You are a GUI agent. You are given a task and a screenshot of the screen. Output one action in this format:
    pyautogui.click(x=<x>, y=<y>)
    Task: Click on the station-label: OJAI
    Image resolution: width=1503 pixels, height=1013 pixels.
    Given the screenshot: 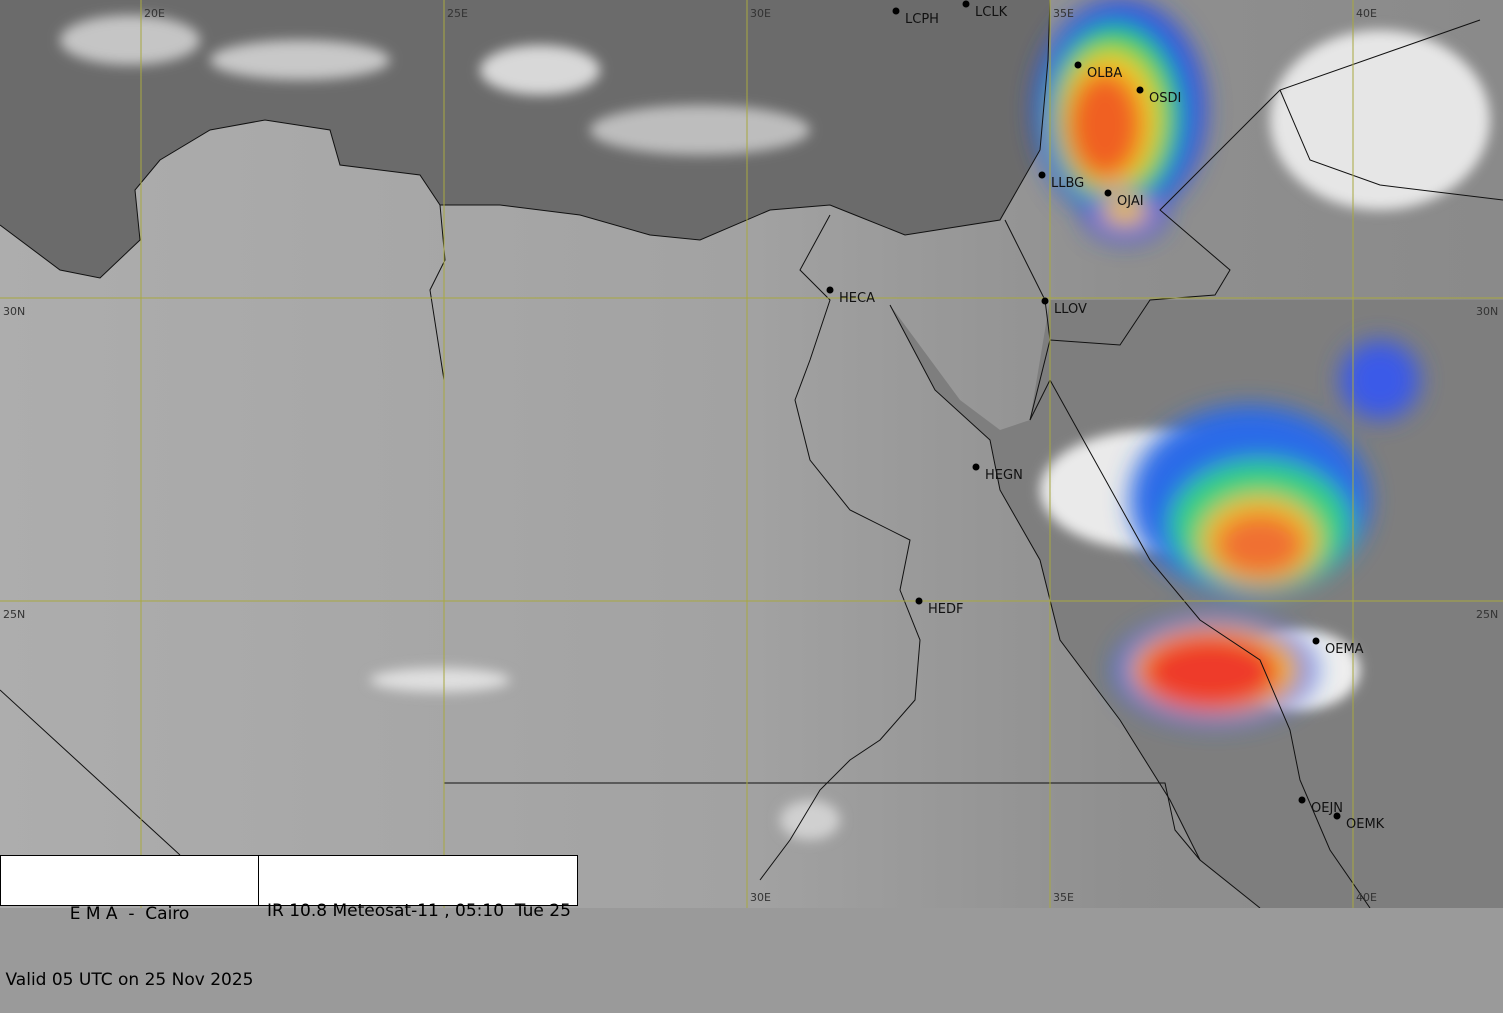 What is the action you would take?
    pyautogui.click(x=1130, y=201)
    